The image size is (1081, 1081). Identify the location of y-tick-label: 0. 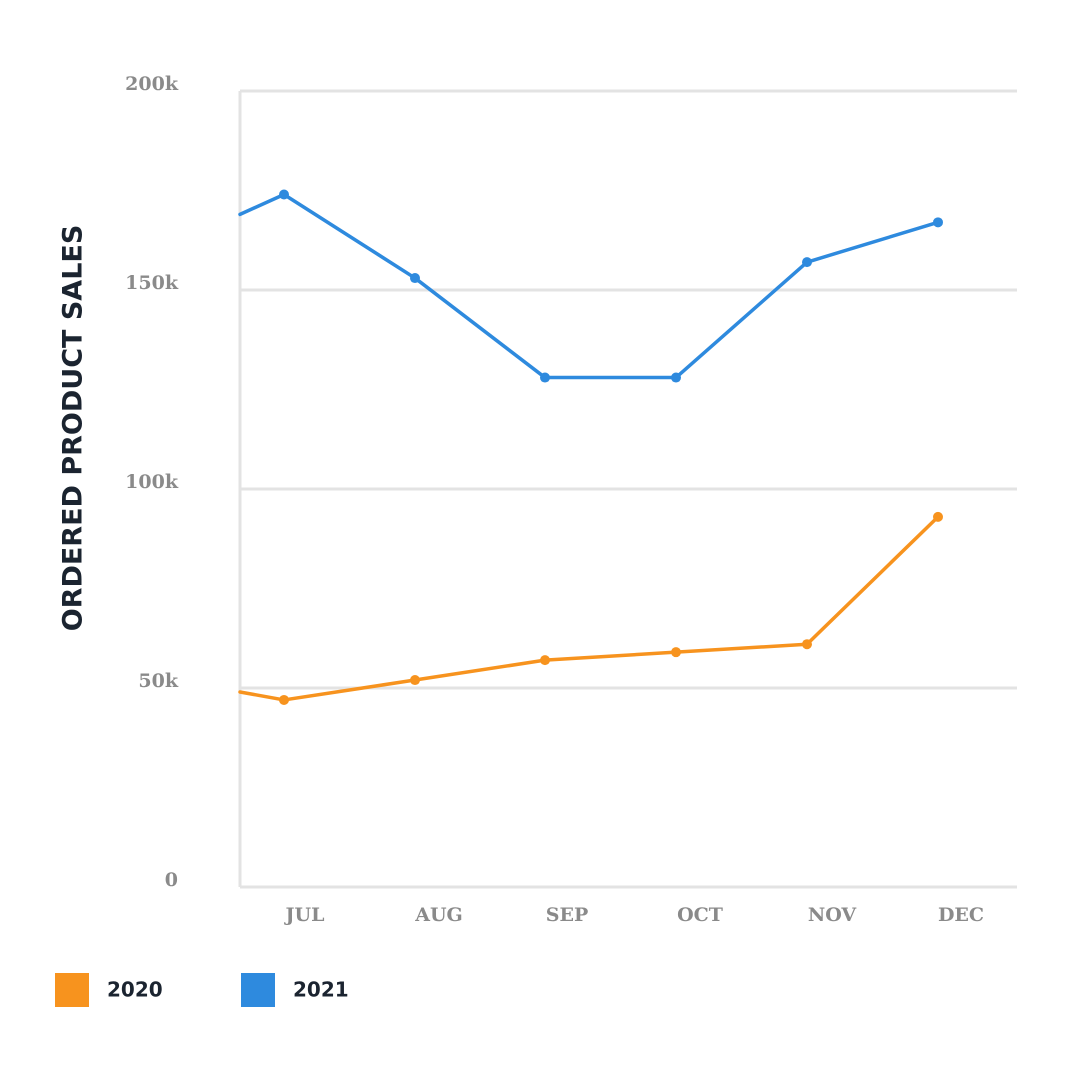
(171, 880).